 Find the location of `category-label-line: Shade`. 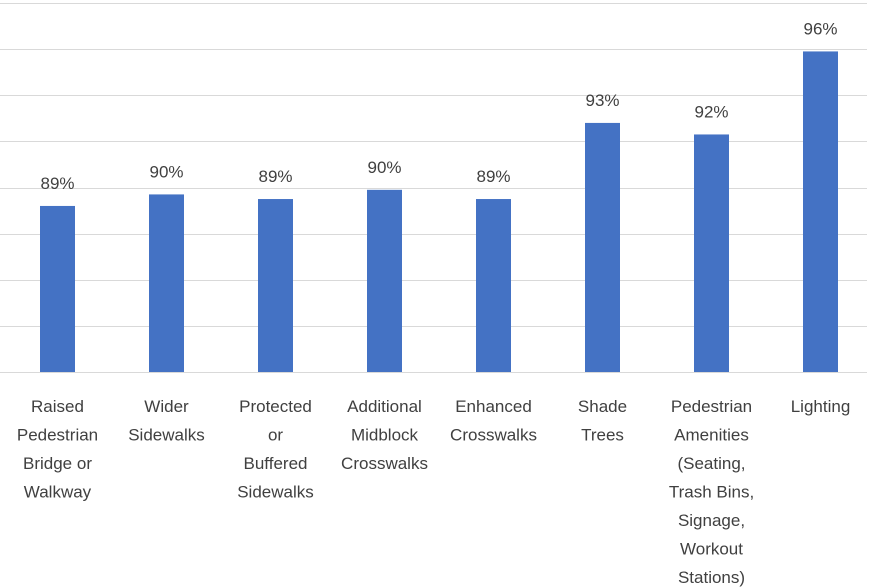

category-label-line: Shade is located at coordinates (602, 406).